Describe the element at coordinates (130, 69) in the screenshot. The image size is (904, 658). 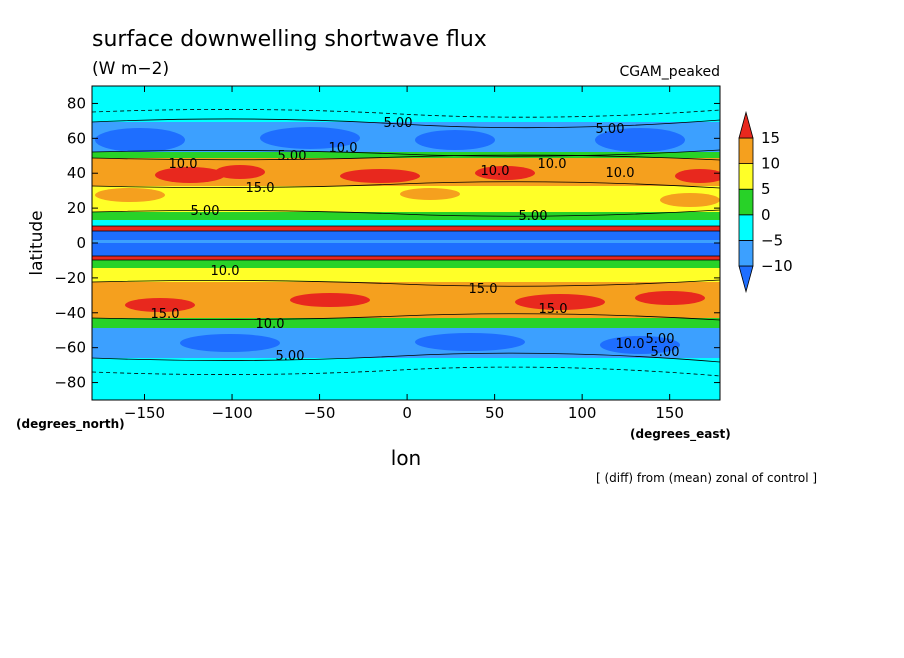
I see `subtitle: (W m−2)` at that location.